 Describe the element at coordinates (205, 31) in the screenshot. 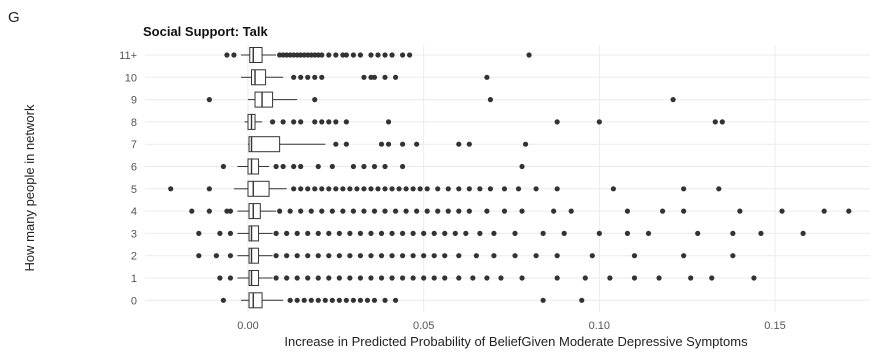

I see `chart-title: Social Support: Talk` at that location.